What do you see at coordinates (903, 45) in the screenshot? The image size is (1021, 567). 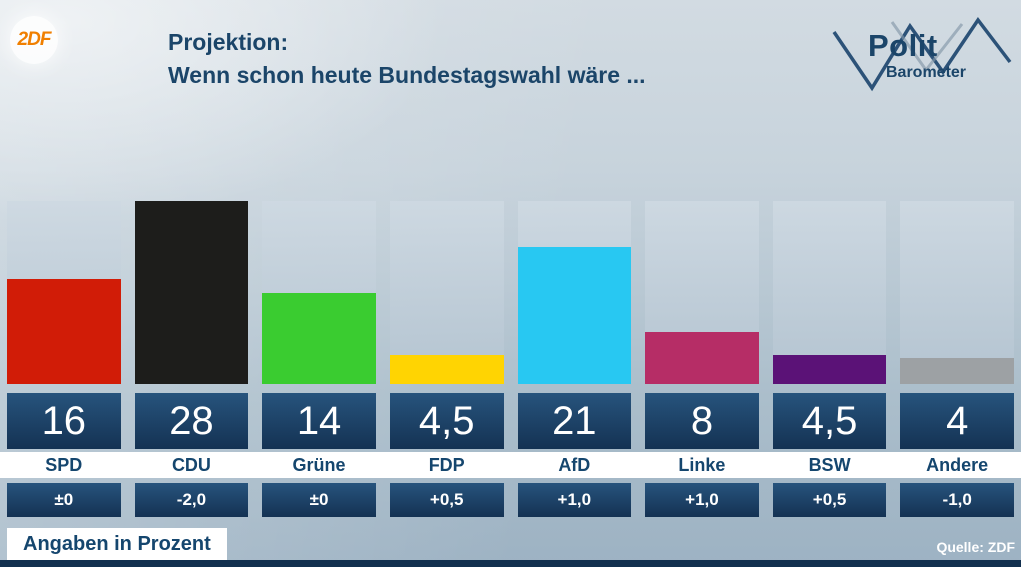 I see `brand-polit-label: Polit` at bounding box center [903, 45].